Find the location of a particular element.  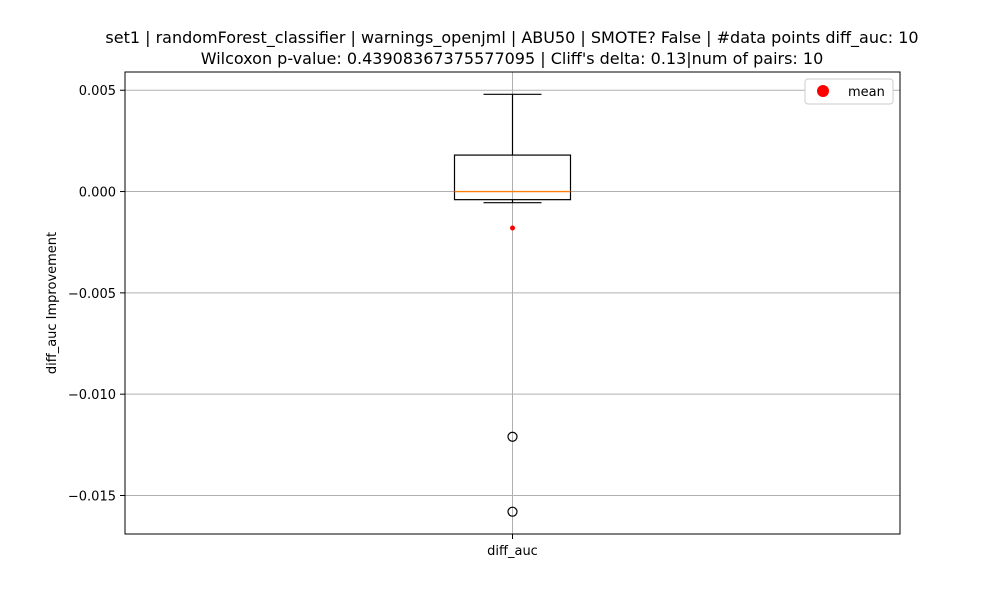

y-axis-ticks: 0.005 0.000 −0.005 −0.010 −0.015 is located at coordinates (96, 294).